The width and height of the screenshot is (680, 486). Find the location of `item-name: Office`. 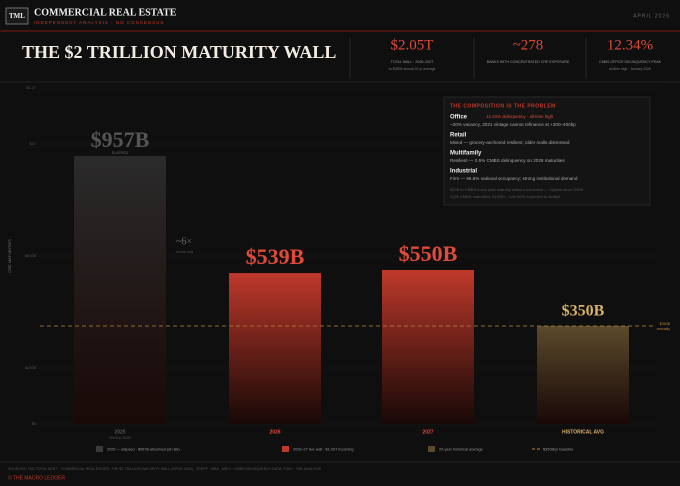

item-name: Office is located at coordinates (459, 118).